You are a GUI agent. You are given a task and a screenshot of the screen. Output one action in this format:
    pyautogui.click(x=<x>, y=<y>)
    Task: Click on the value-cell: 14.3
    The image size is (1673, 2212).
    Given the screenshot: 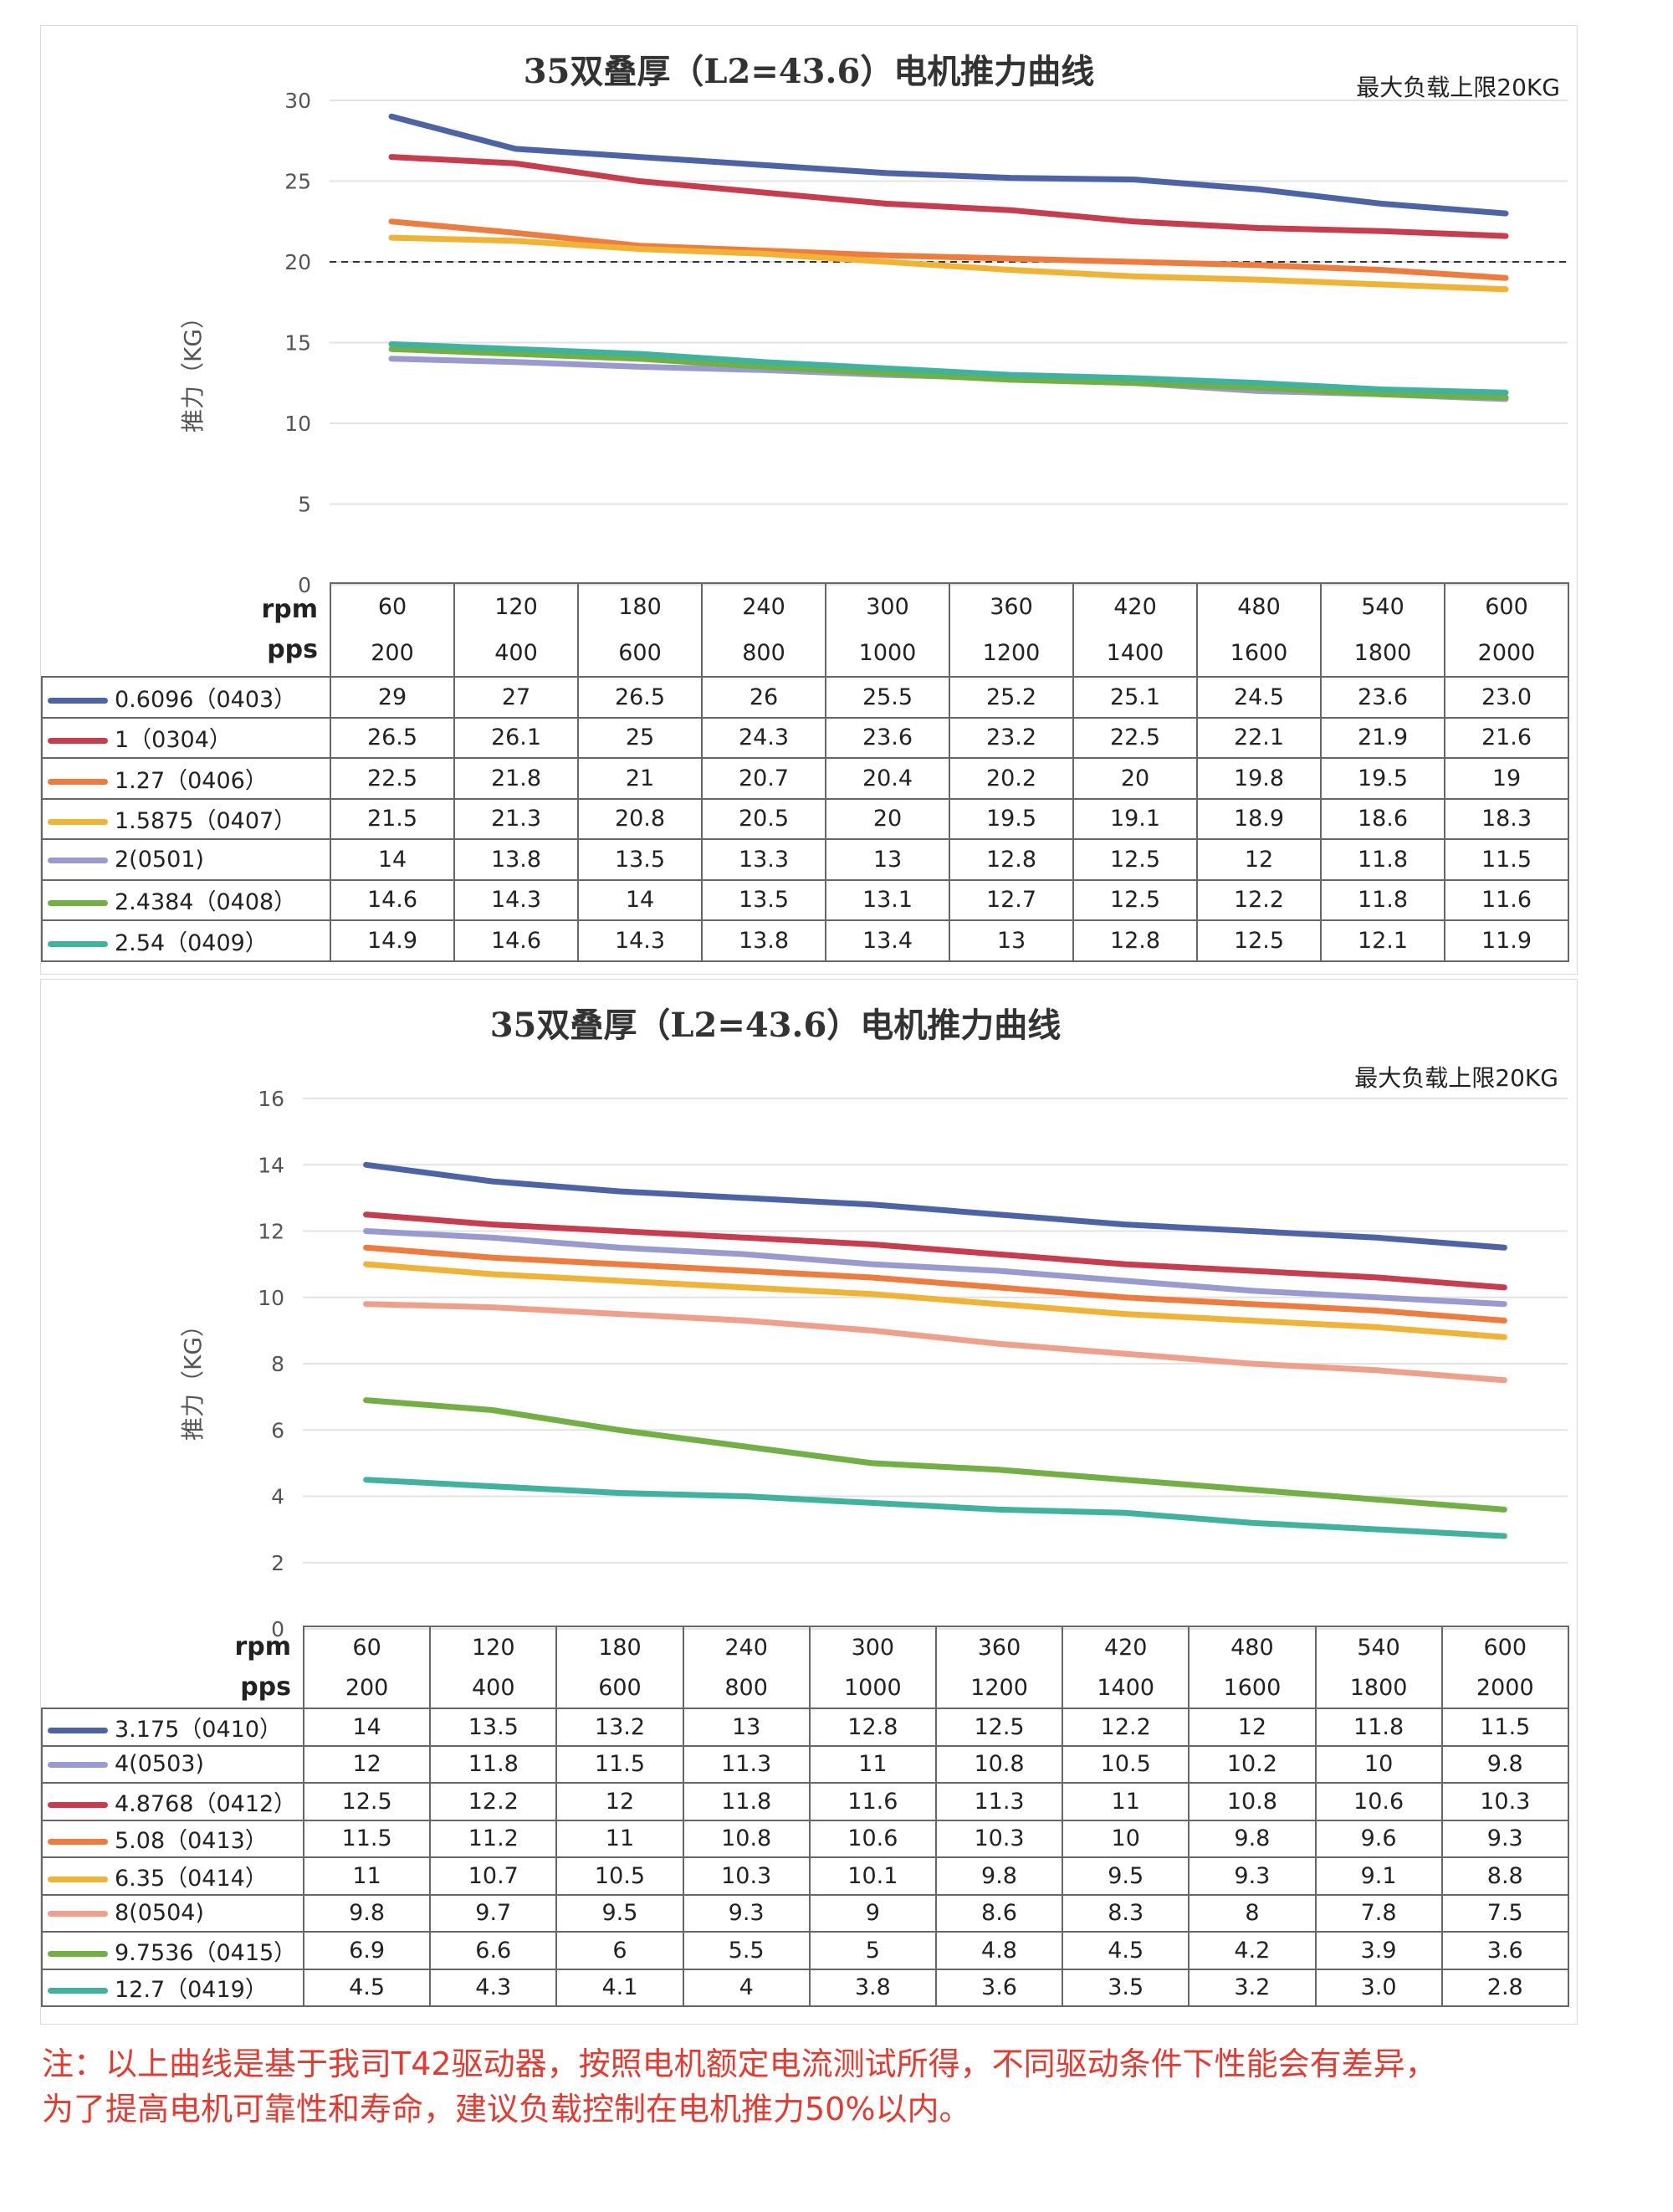 What is the action you would take?
    pyautogui.click(x=640, y=941)
    